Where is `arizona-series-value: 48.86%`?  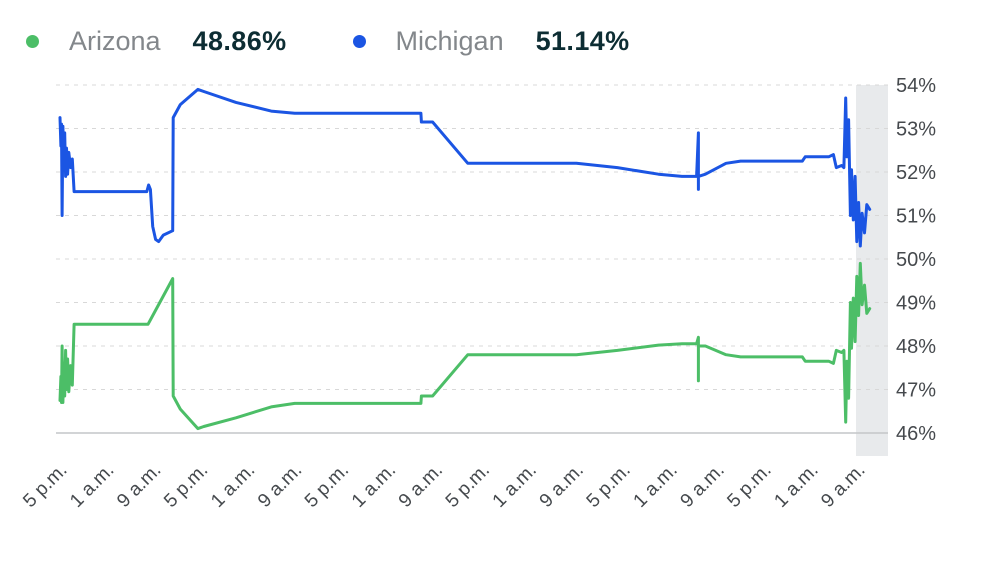
arizona-series-value: 48.86% is located at coordinates (239, 41).